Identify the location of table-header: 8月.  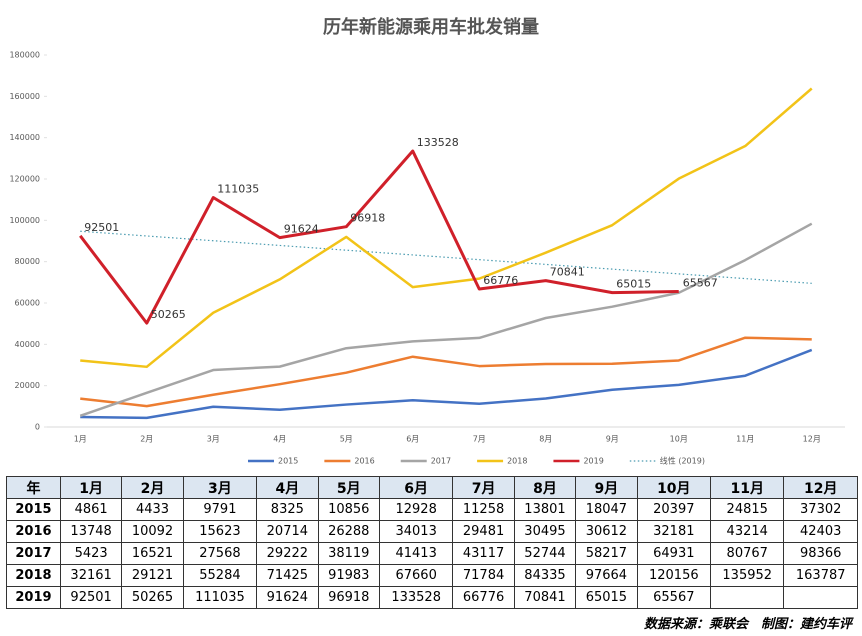
(545, 487).